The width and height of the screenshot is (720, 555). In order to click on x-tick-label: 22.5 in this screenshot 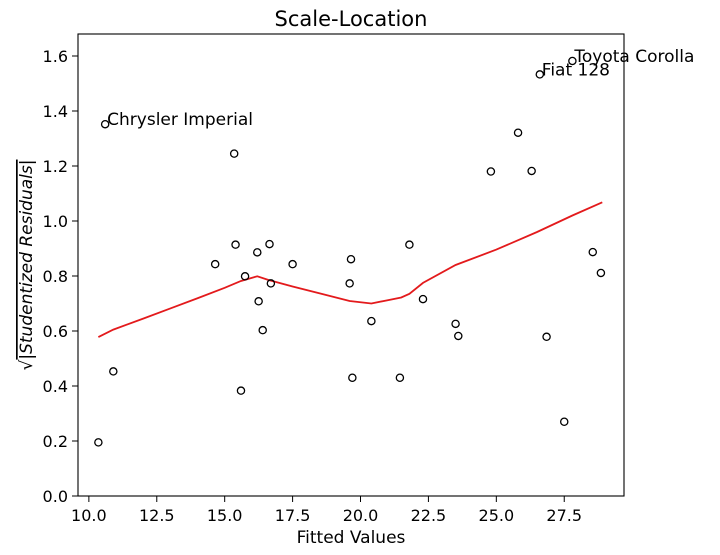, I will do `click(429, 515)`.